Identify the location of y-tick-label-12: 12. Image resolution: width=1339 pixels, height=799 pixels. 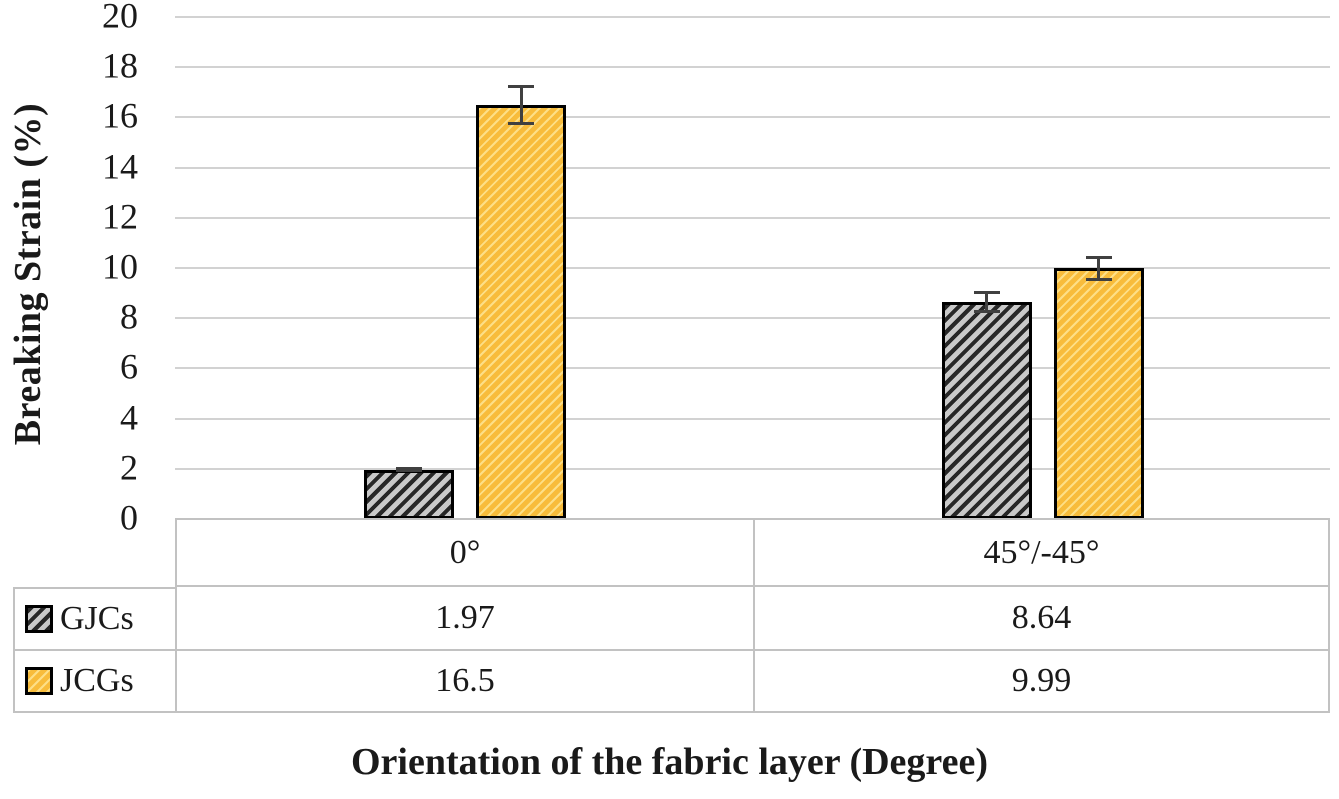
(120, 216).